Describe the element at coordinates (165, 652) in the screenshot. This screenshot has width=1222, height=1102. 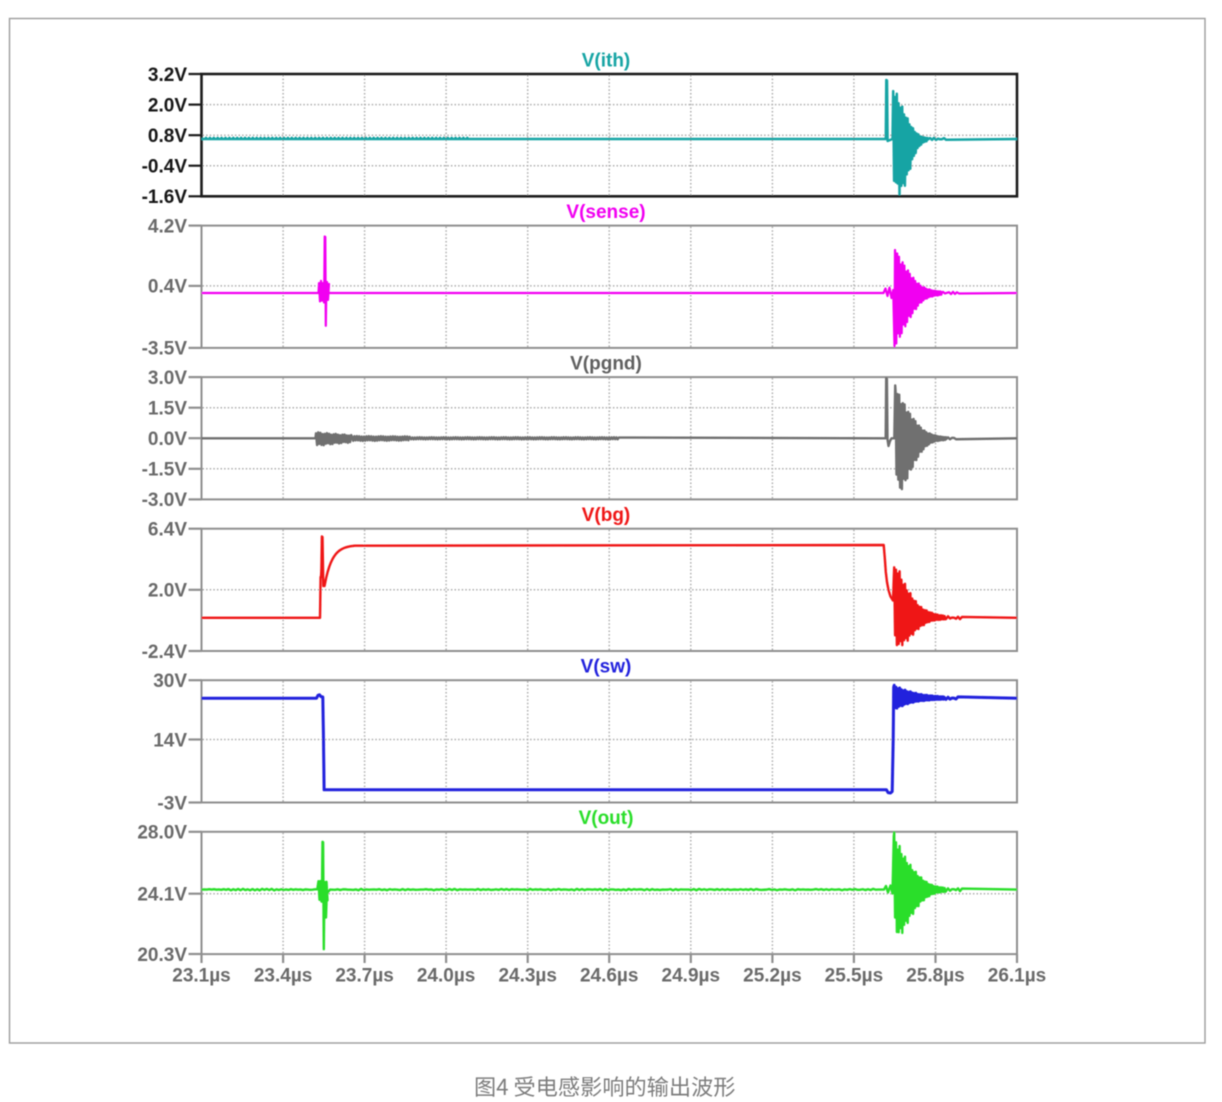
I see `svg-text: -2.4V` at that location.